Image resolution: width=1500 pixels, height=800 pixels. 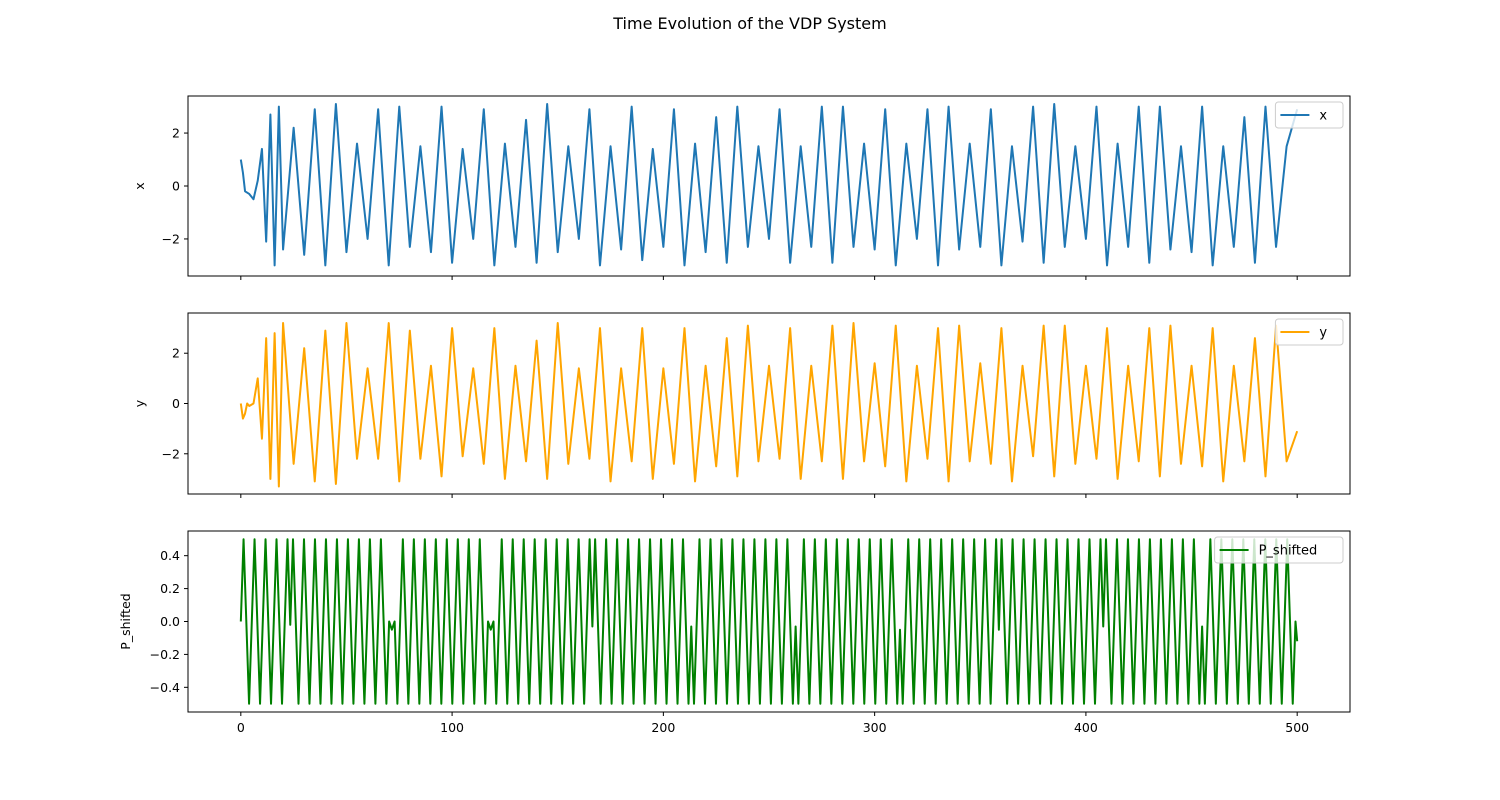 I want to click on y-tick-label: 0.0, so click(x=170, y=621).